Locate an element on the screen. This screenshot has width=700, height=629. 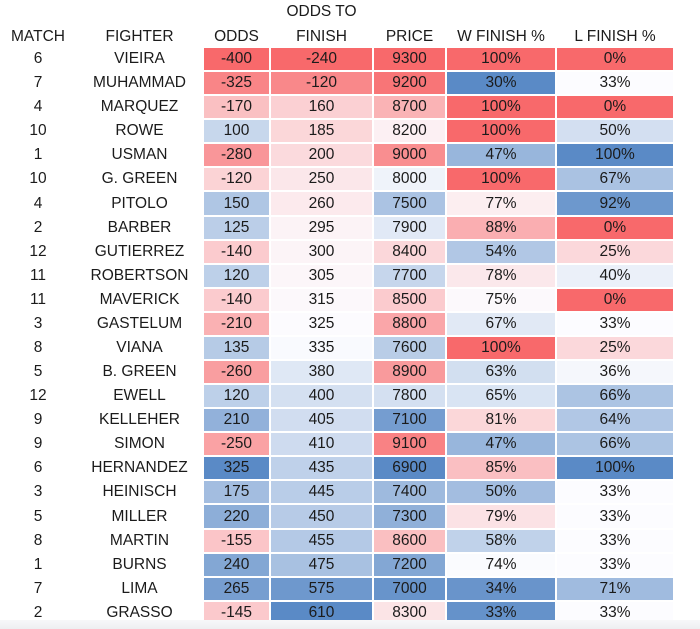
table-row: 8 MARTIN -155 455 8600 58% 33% is located at coordinates (337, 540).